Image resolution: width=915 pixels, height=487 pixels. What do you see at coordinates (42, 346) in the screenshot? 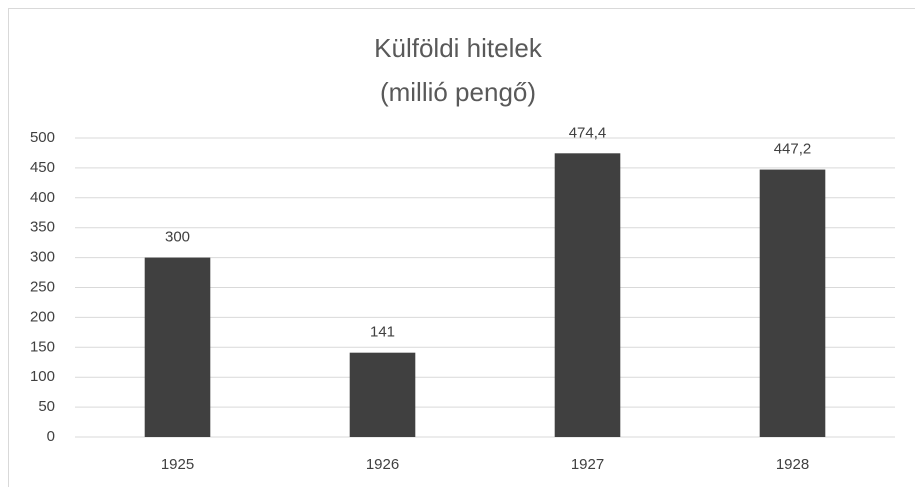
I see `y-tick-label: 150` at bounding box center [42, 346].